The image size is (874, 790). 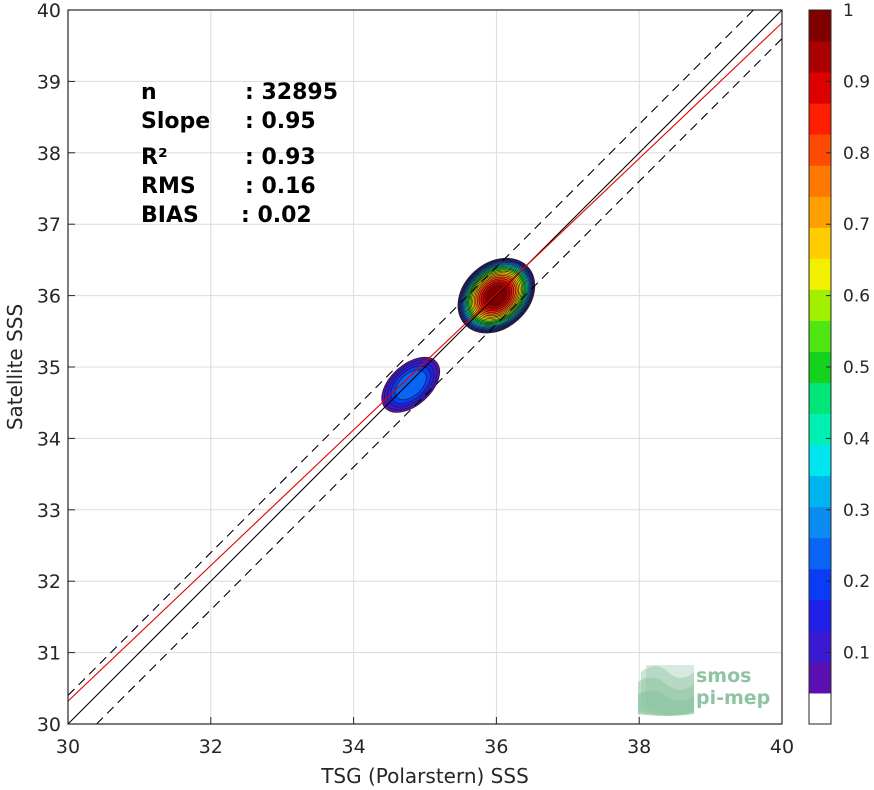 What do you see at coordinates (856, 439) in the screenshot?
I see `colorbar-tick-label: 0.4` at bounding box center [856, 439].